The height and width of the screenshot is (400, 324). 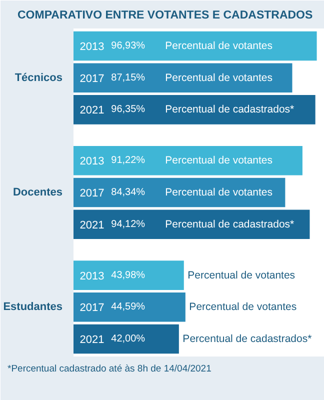 I want to click on y-tick-label: Estudantes, so click(x=33, y=307).